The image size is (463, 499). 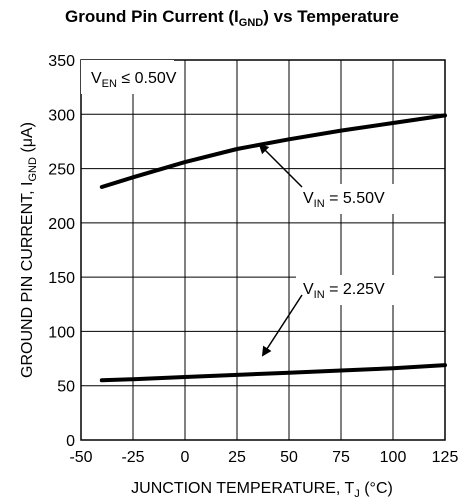 What do you see at coordinates (237, 457) in the screenshot?
I see `x-tick-label: 25` at bounding box center [237, 457].